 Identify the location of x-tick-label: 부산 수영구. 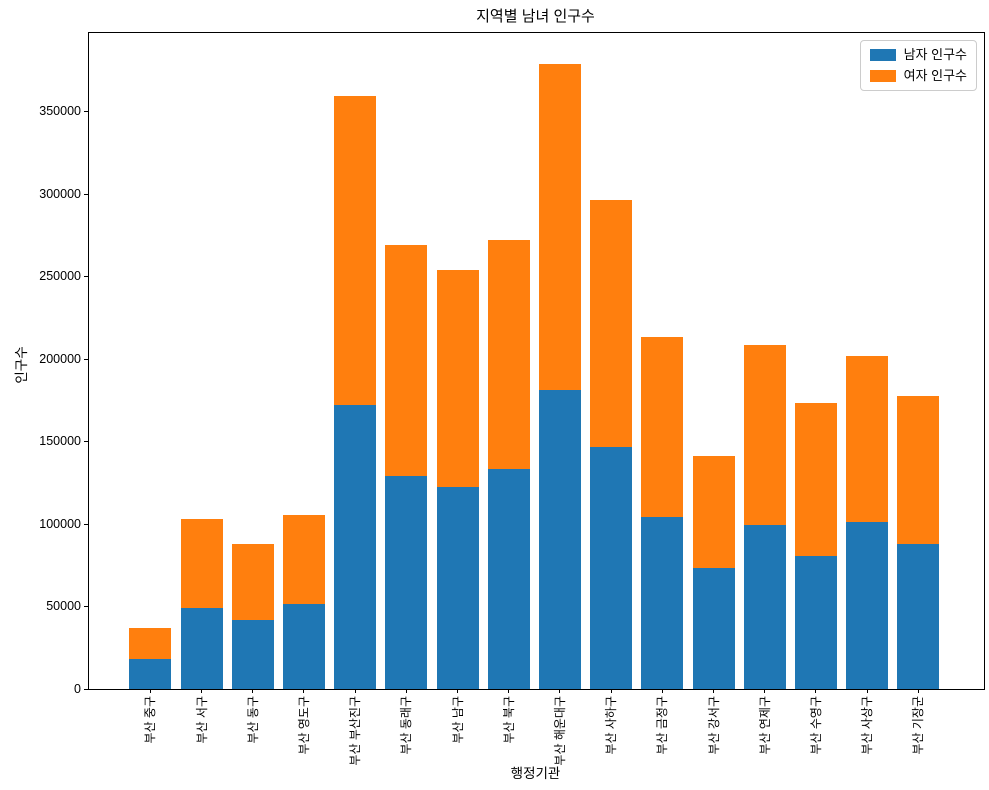
(815, 725).